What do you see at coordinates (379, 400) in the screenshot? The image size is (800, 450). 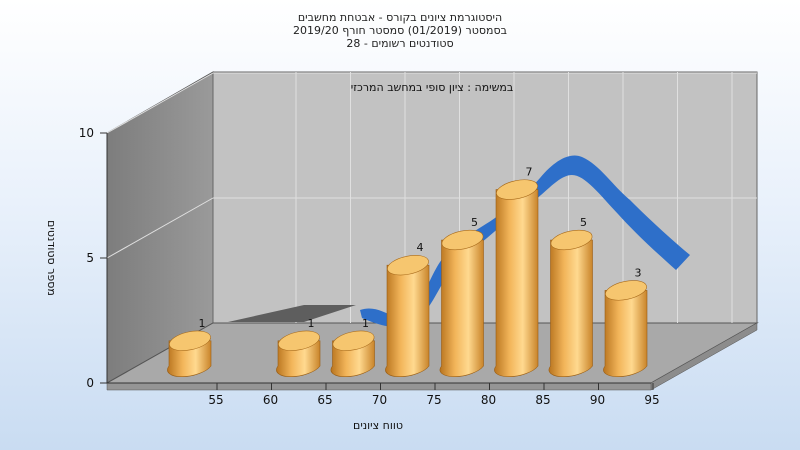 I see `x-tick-label: 70` at bounding box center [379, 400].